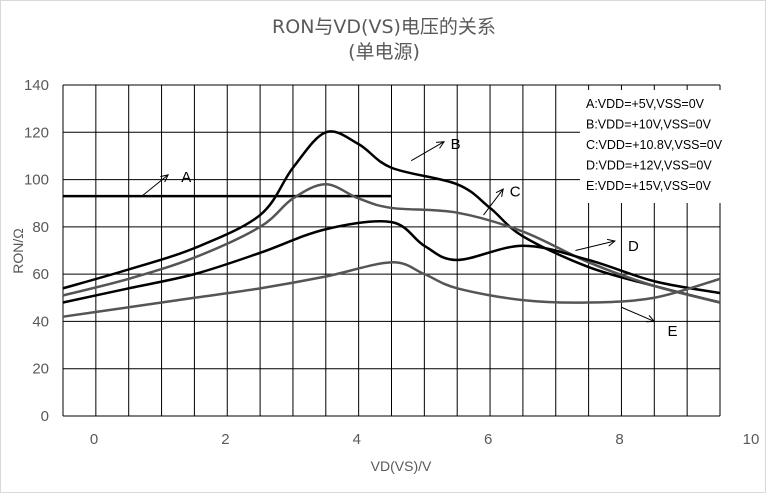  Describe the element at coordinates (595, 245) in the screenshot. I see `arrow-shaft-d` at that location.